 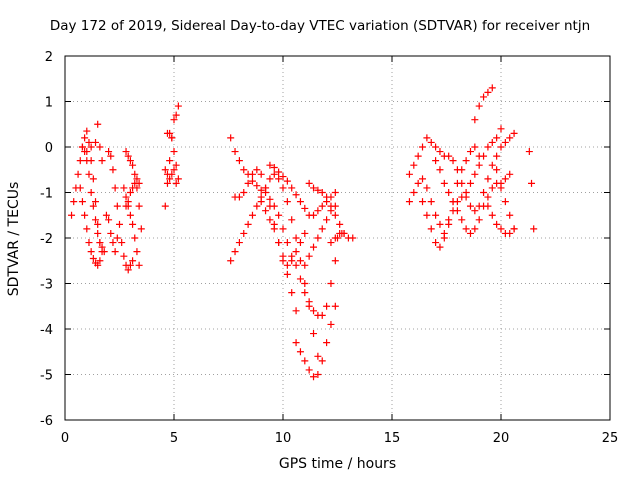 I want to click on x-tick-label: 25, so click(x=610, y=438).